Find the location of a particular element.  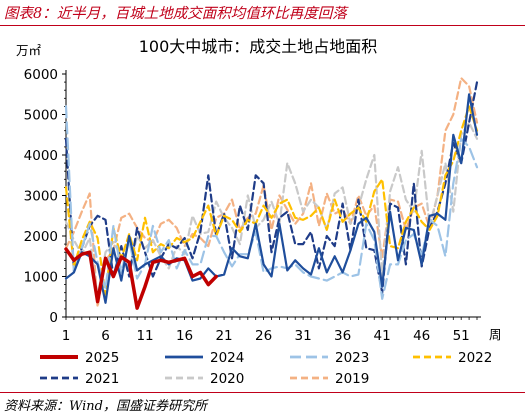

x-tick-label: 41 is located at coordinates (382, 336).